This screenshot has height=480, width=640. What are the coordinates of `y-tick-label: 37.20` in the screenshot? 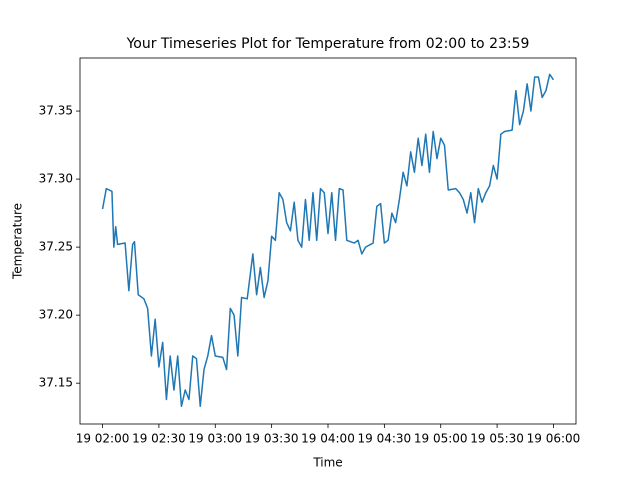 It's located at (56, 315).